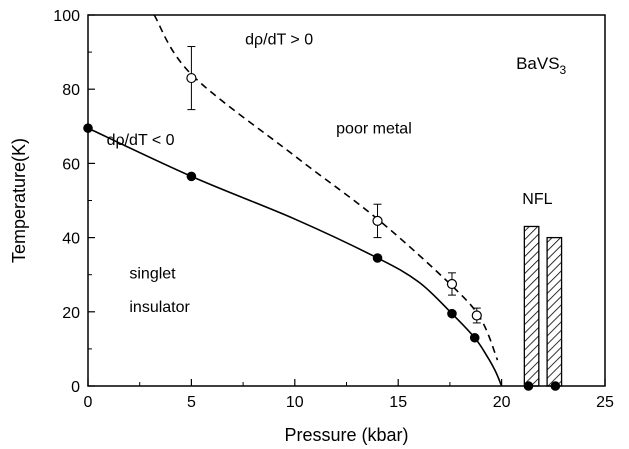 Image resolution: width=629 pixels, height=449 pixels. What do you see at coordinates (279, 40) in the screenshot?
I see `annotation-label: dρ/dT > 0` at bounding box center [279, 40].